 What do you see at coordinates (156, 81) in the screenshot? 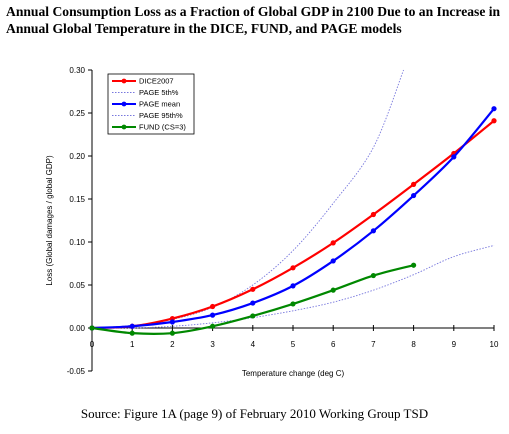
I see `legend-label: DICE2007` at bounding box center [156, 81].